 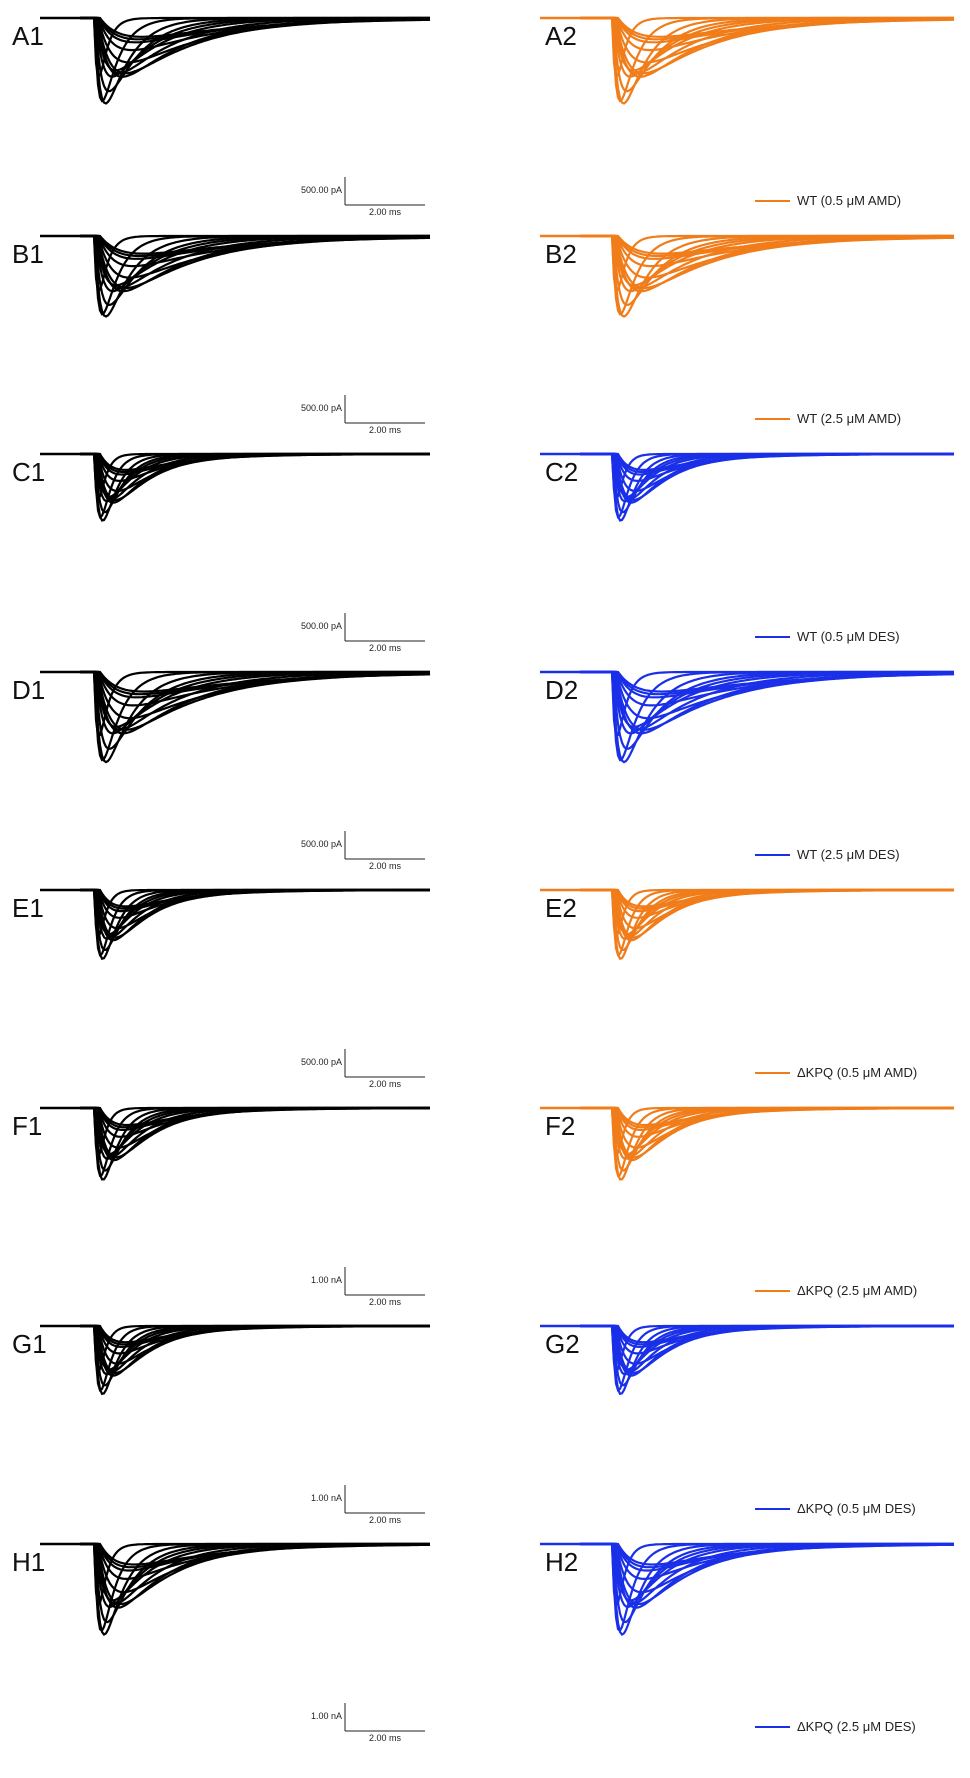 I want to click on panel-c2: C2 WT (0.5 μM DES), so click(x=747, y=548).